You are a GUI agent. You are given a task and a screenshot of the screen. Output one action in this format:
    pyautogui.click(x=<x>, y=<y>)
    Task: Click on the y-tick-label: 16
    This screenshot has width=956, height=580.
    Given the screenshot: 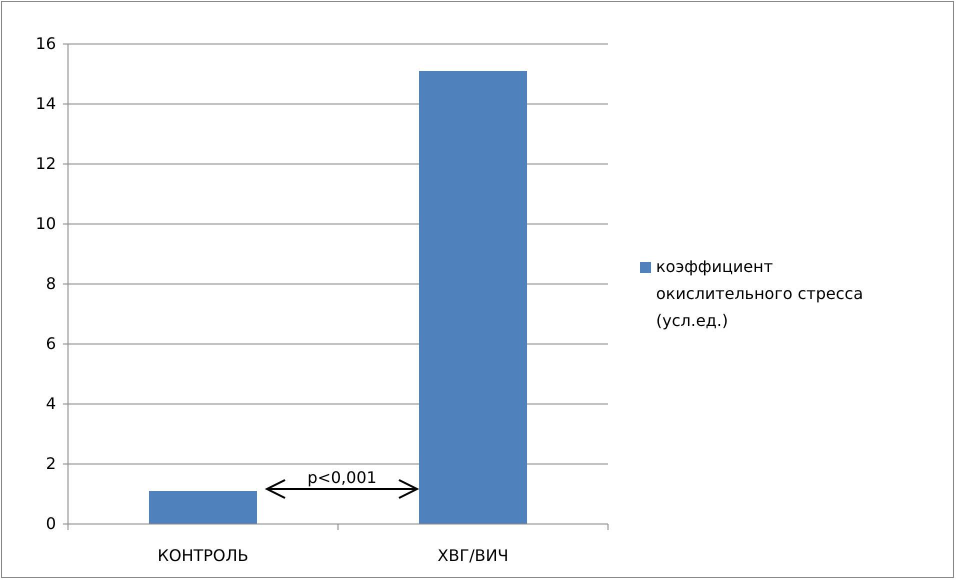 What is the action you would take?
    pyautogui.click(x=46, y=44)
    